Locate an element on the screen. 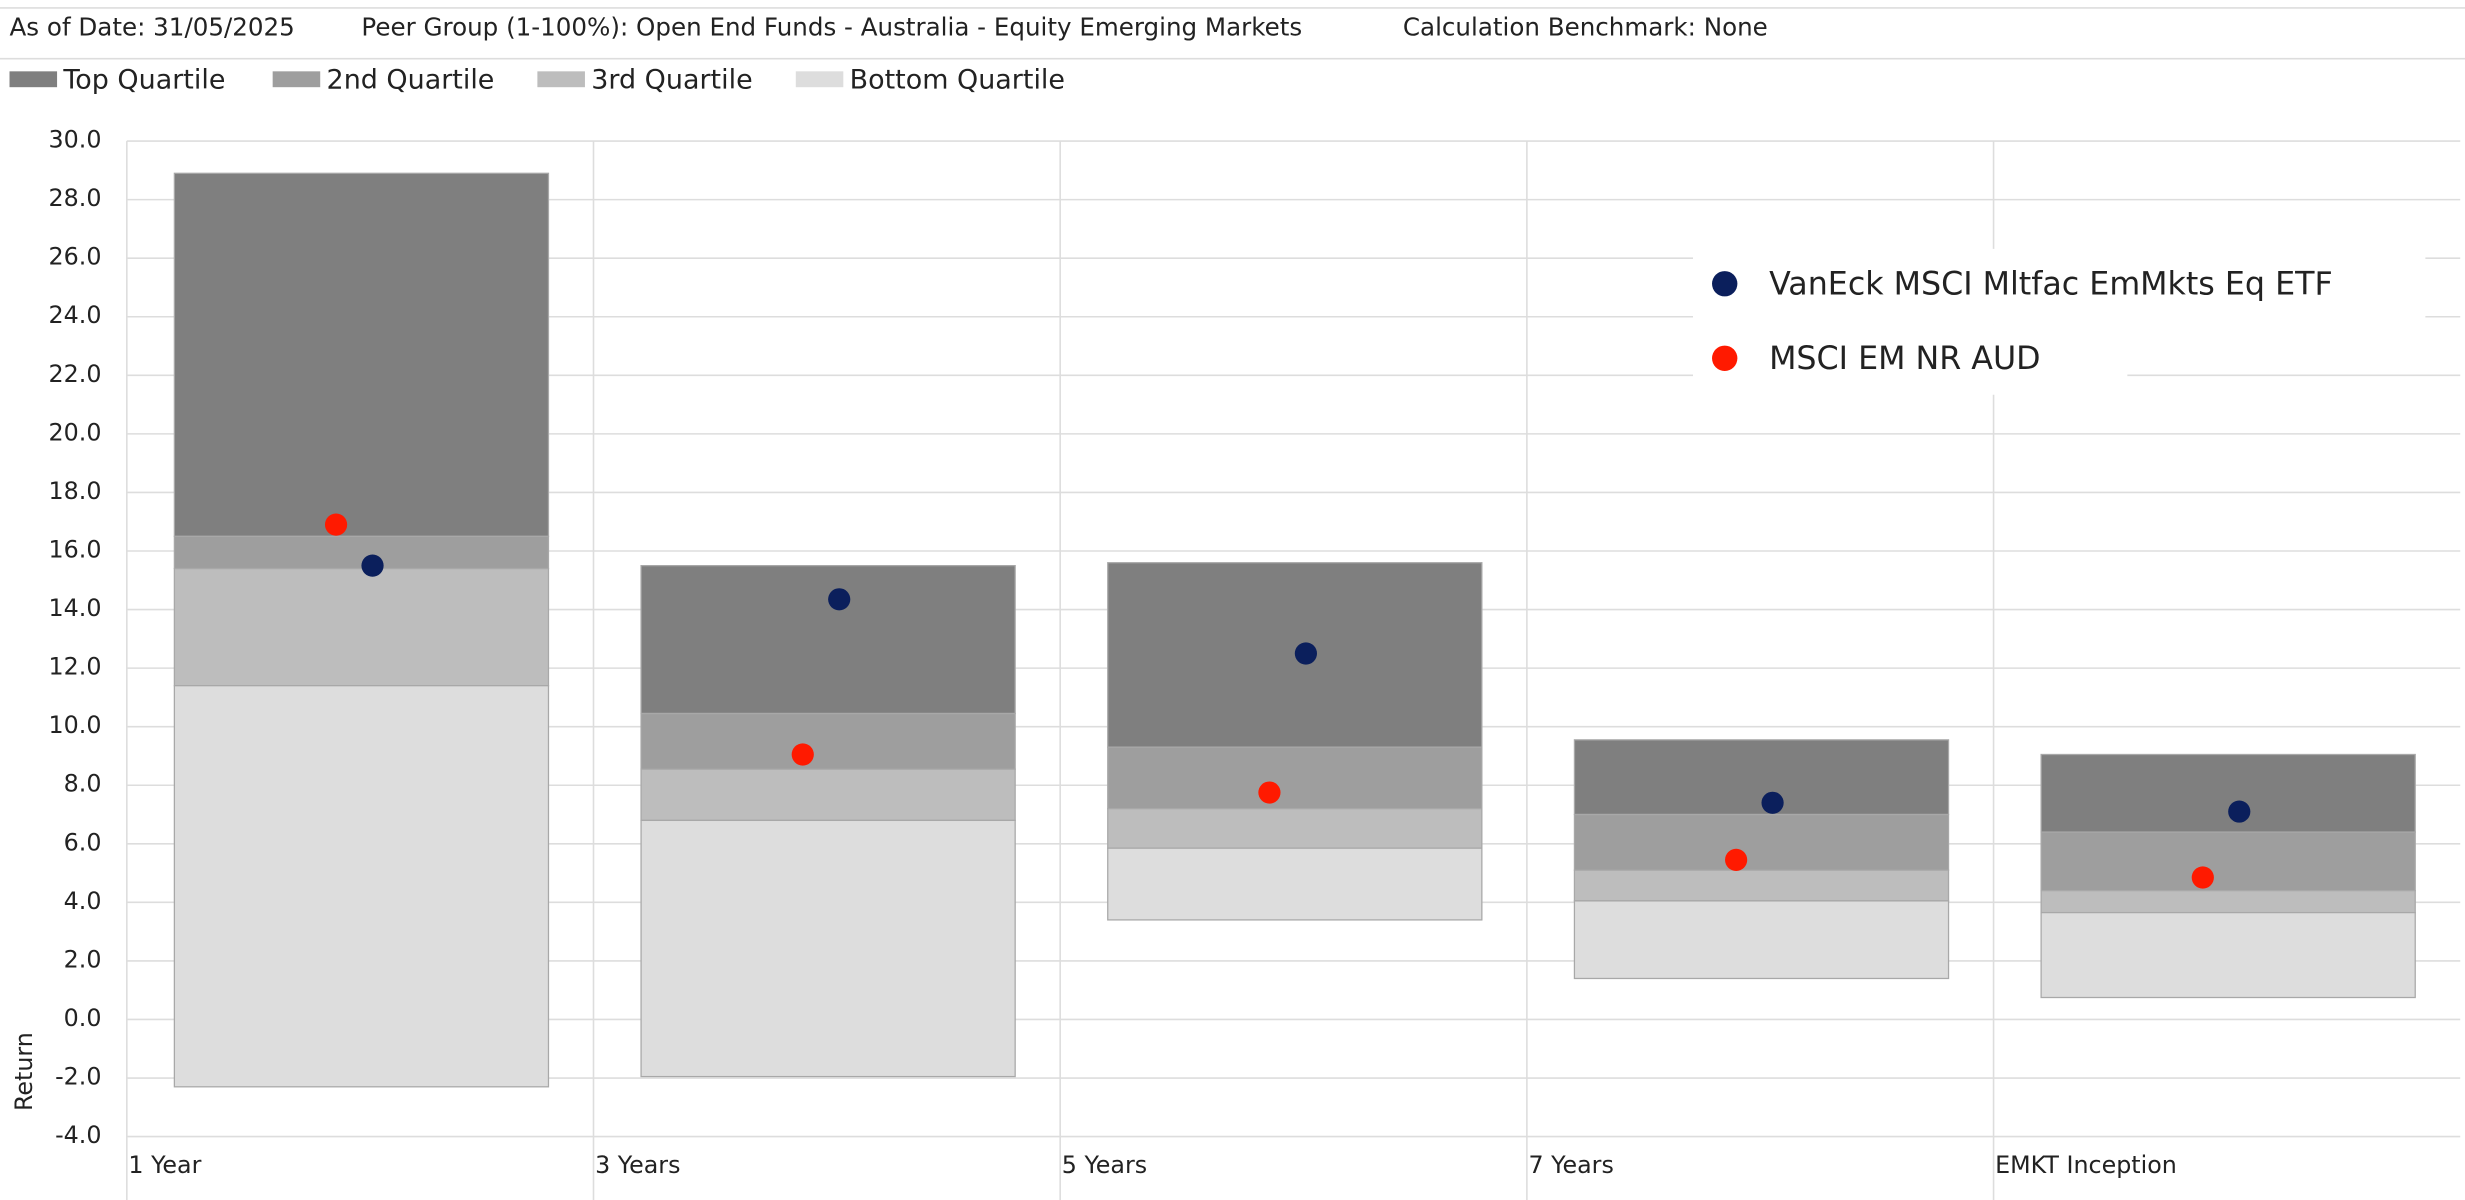 The height and width of the screenshot is (1200, 2465). legend-label: Bottom Quartile is located at coordinates (957, 79).